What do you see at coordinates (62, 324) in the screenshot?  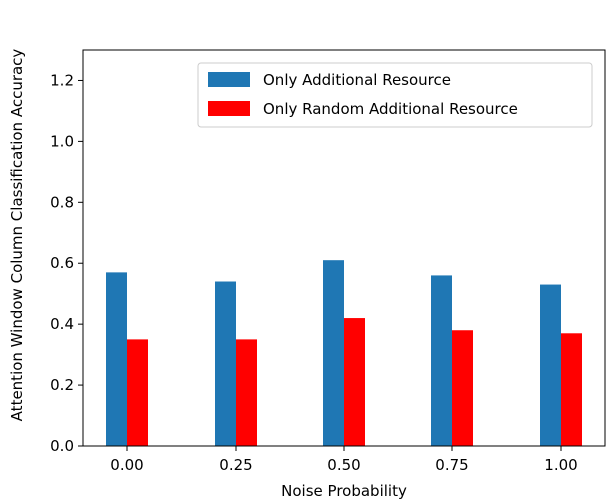 I see `y-tick-label: 0.4` at bounding box center [62, 324].